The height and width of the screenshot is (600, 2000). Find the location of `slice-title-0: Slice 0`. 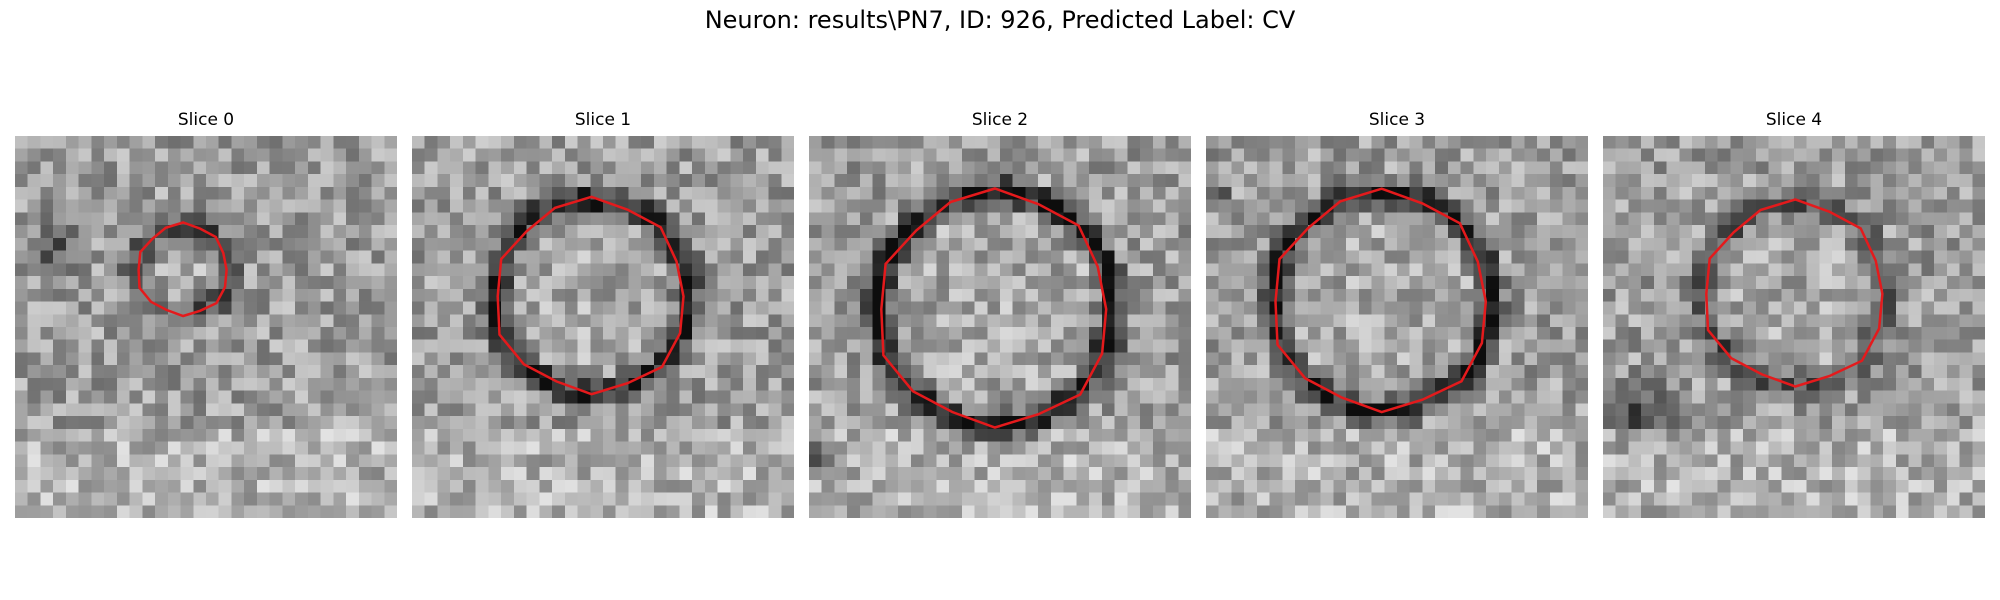

slice-title-0: Slice 0 is located at coordinates (206, 120).